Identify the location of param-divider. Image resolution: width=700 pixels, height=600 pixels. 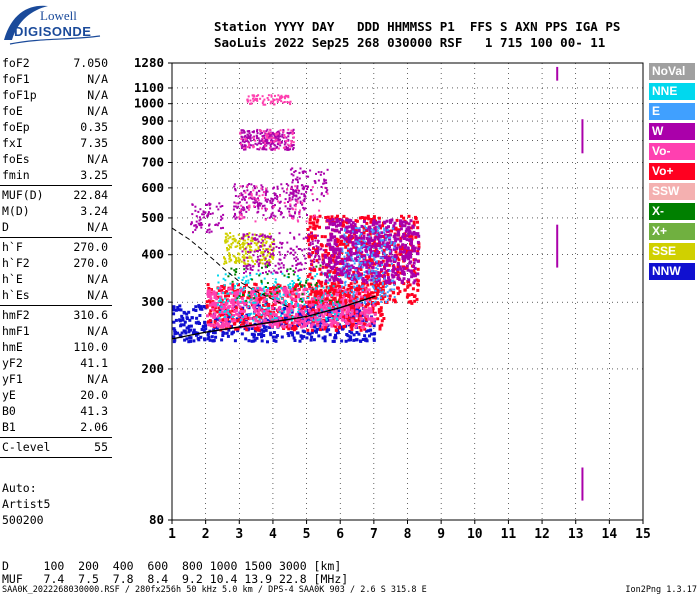
(56, 457).